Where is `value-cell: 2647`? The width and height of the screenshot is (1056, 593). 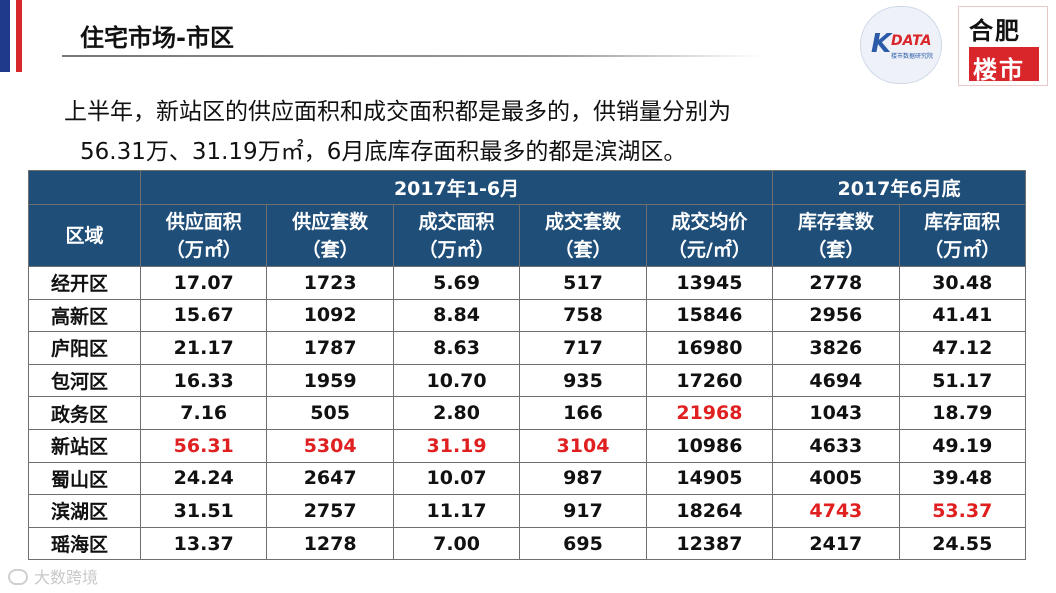
value-cell: 2647 is located at coordinates (330, 478).